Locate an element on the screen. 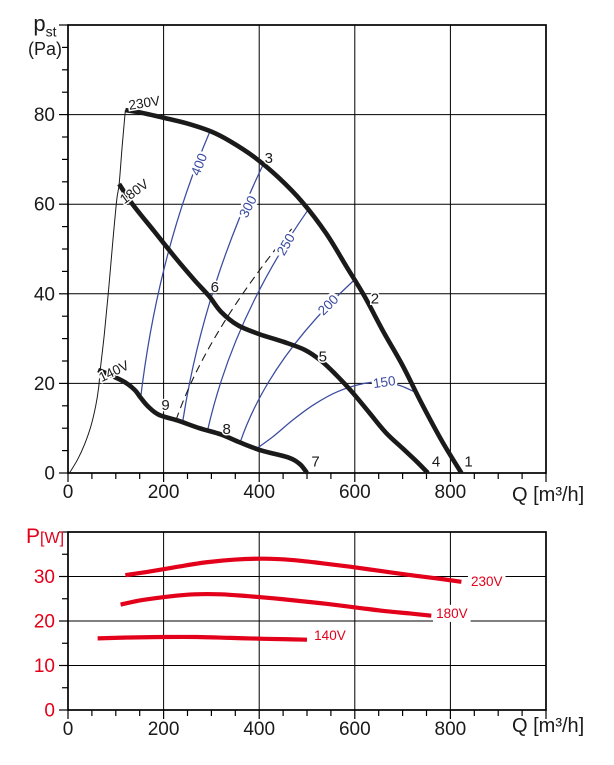 The image size is (614, 765). pressure-axis-title: pst (Pa) is located at coordinates (45, 35).